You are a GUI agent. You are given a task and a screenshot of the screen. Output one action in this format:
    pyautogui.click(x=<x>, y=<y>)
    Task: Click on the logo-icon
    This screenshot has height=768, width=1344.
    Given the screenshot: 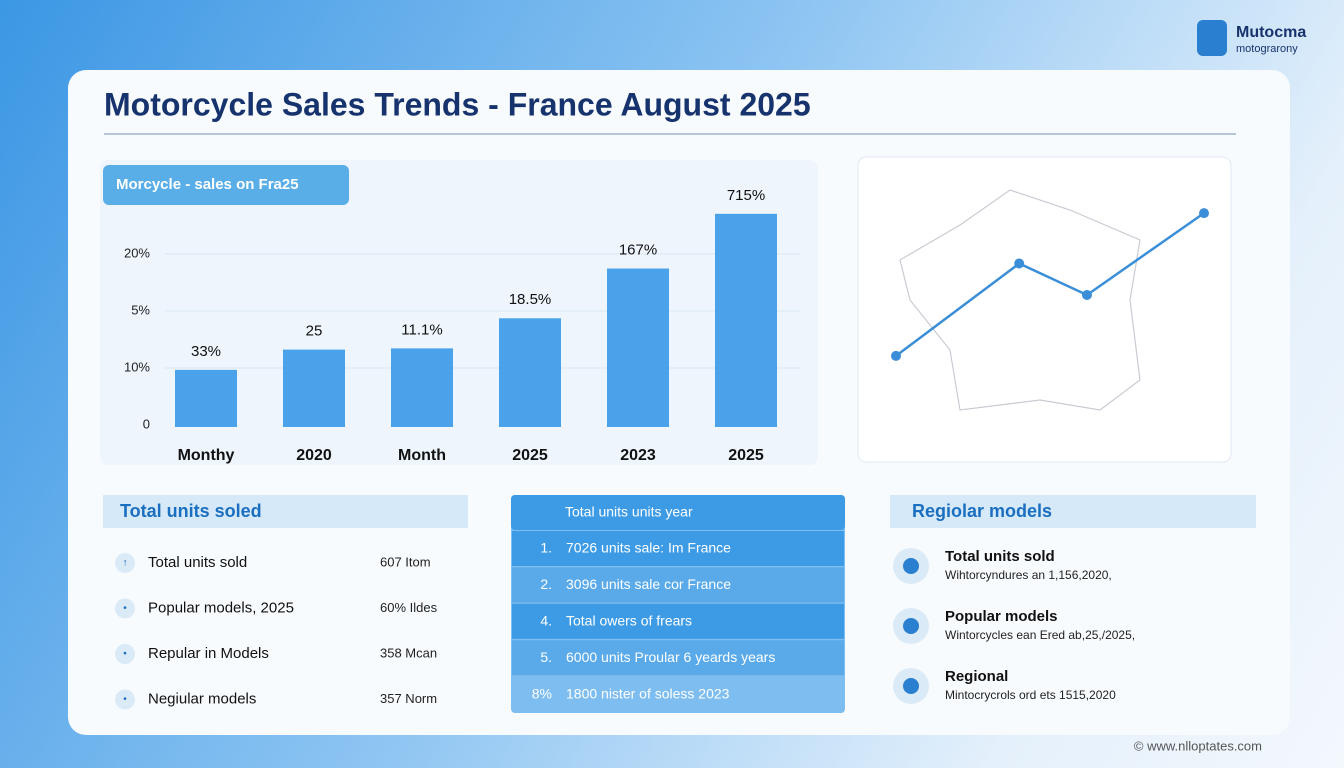 What is the action you would take?
    pyautogui.click(x=1212, y=38)
    